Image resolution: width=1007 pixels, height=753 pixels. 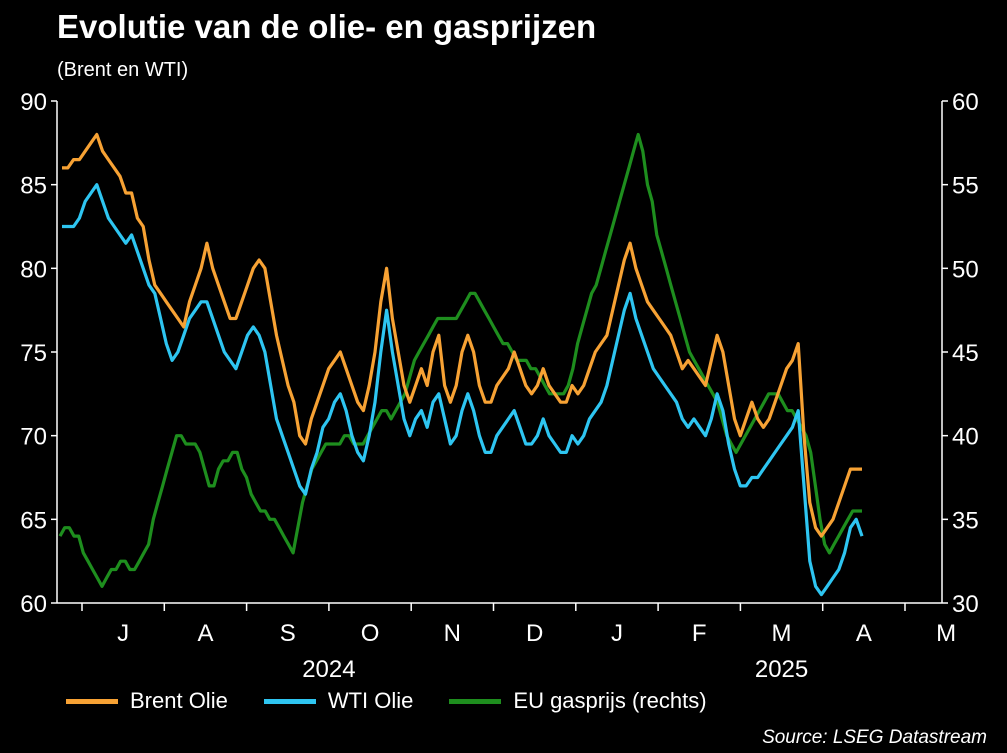 What do you see at coordinates (965, 437) in the screenshot?
I see `y-tick-label-right: 40` at bounding box center [965, 437].